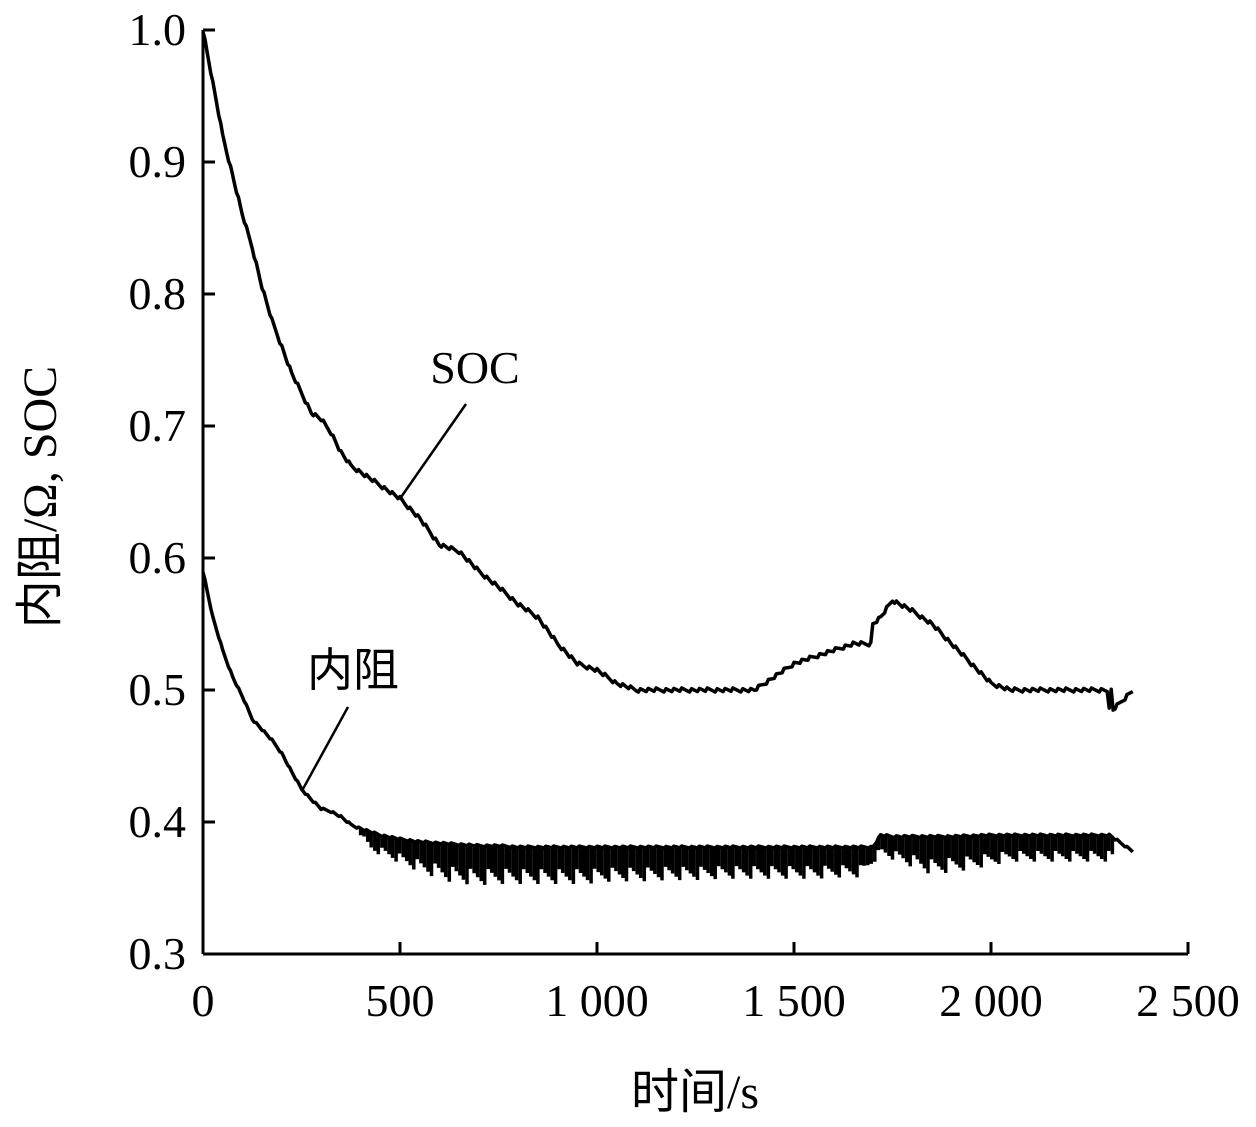 The image size is (1256, 1127). I want to click on y-tick-label: 0.3, so click(158, 953).